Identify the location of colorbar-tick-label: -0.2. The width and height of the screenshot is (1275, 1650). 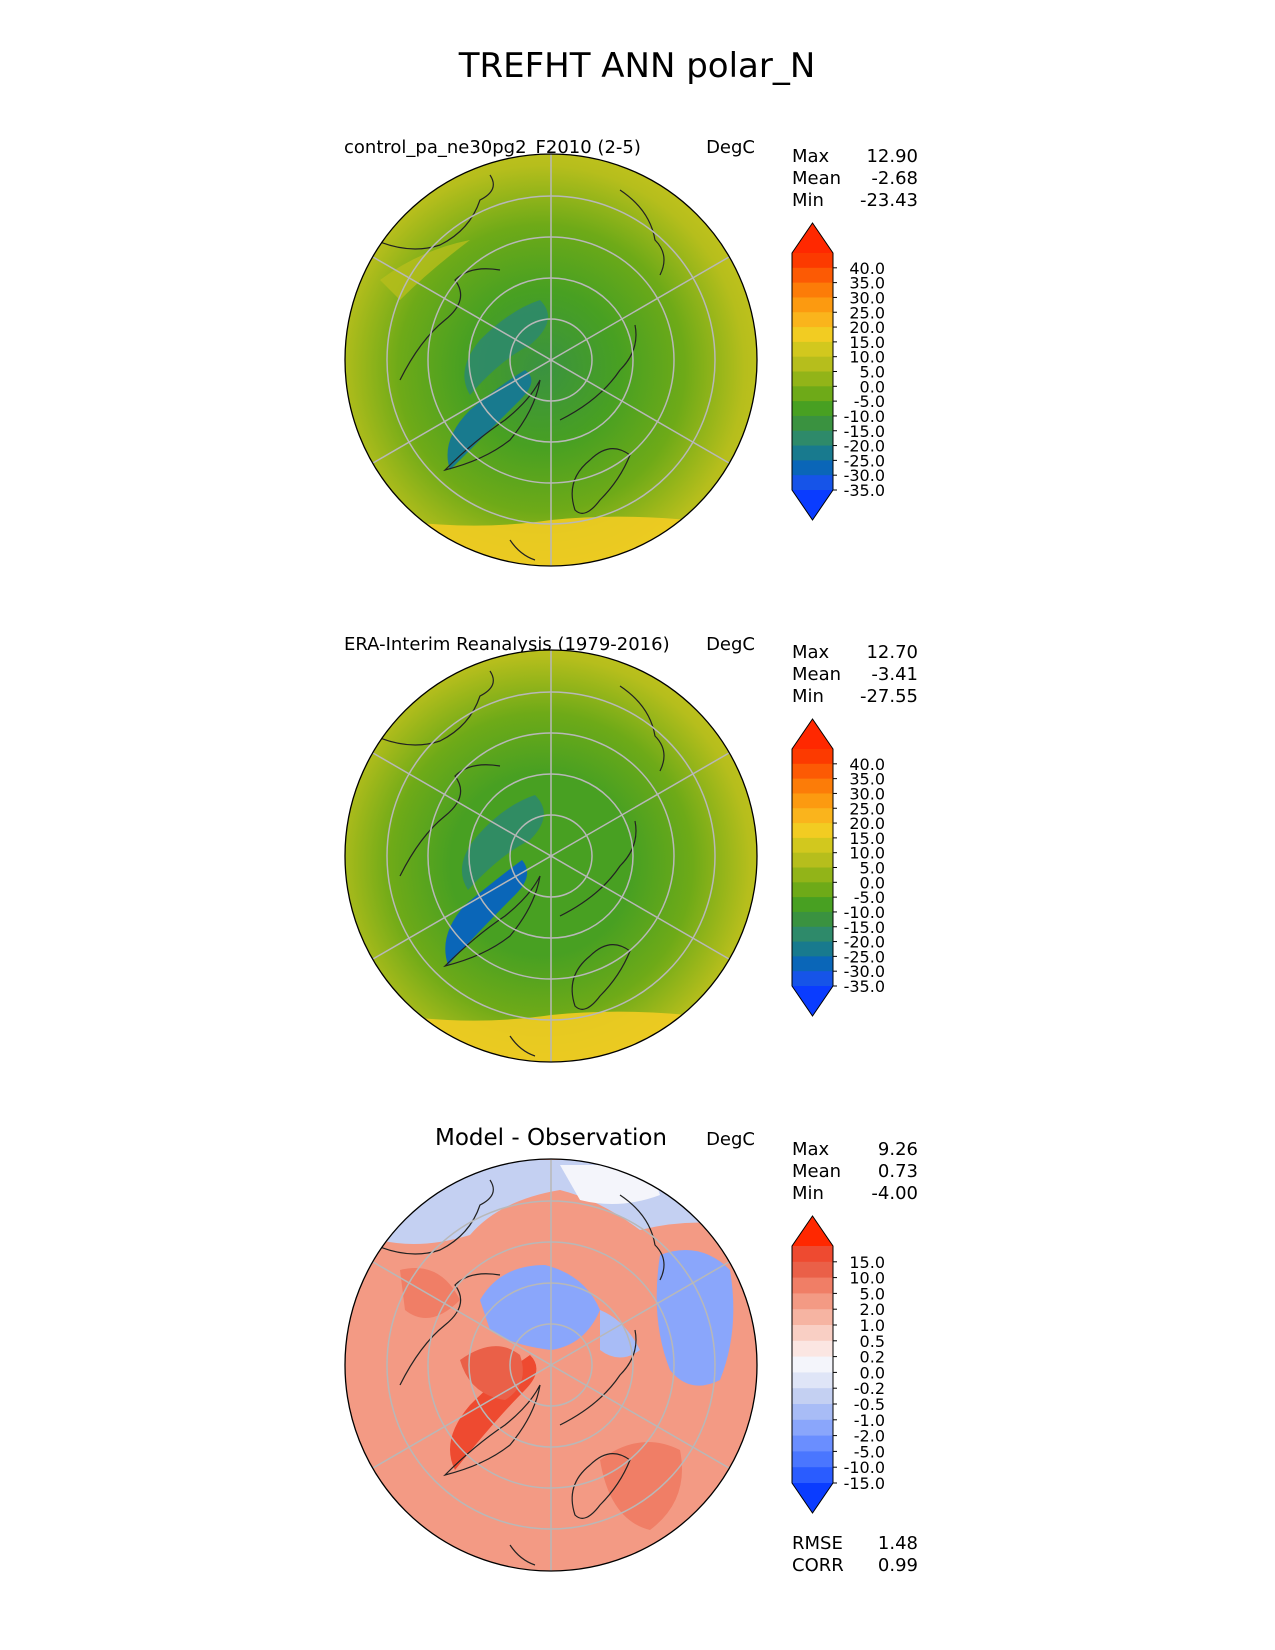
(869, 1388).